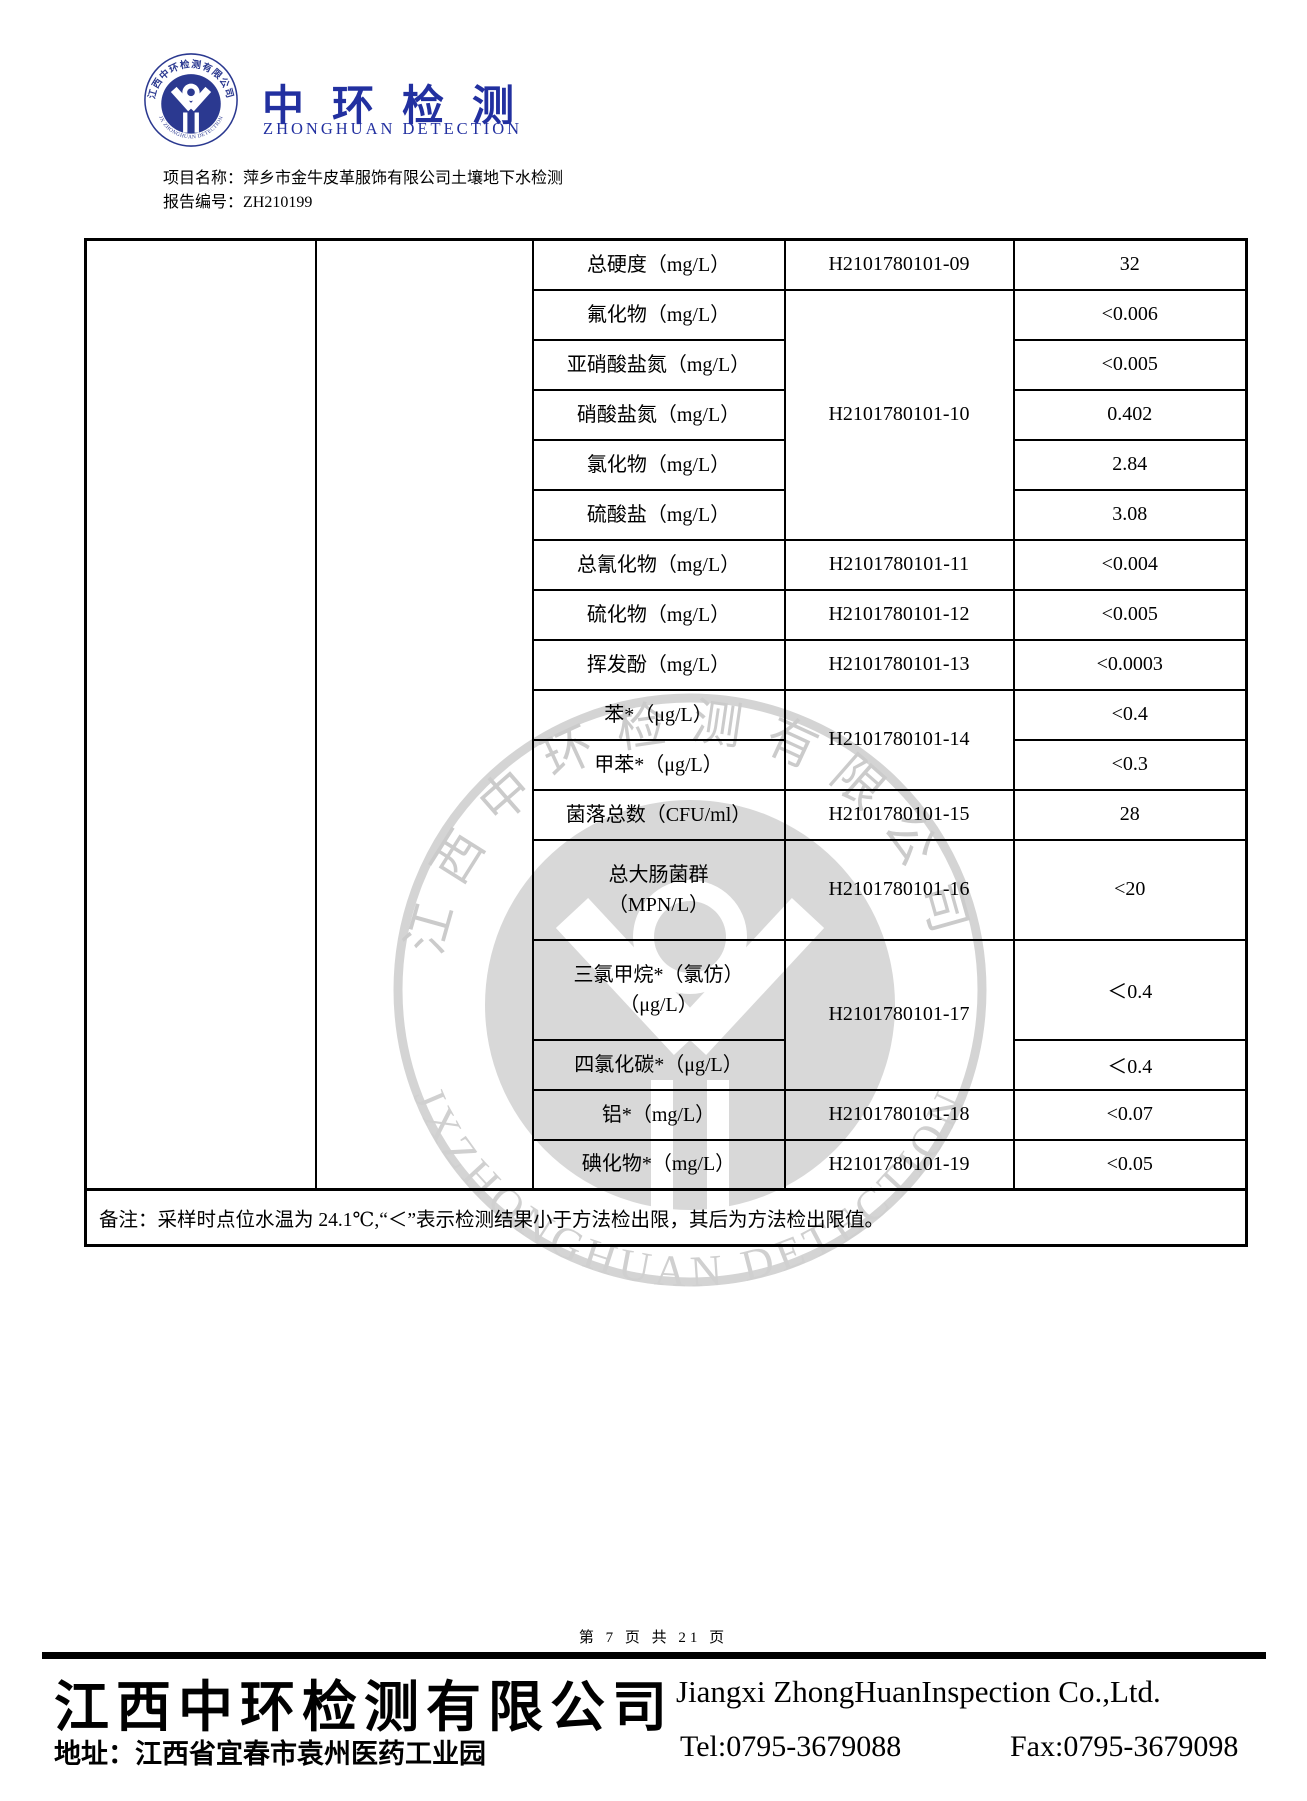 This screenshot has width=1307, height=1801. What do you see at coordinates (658, 1114) in the screenshot?
I see `parameter-cell: 铝*（mg/L）` at bounding box center [658, 1114].